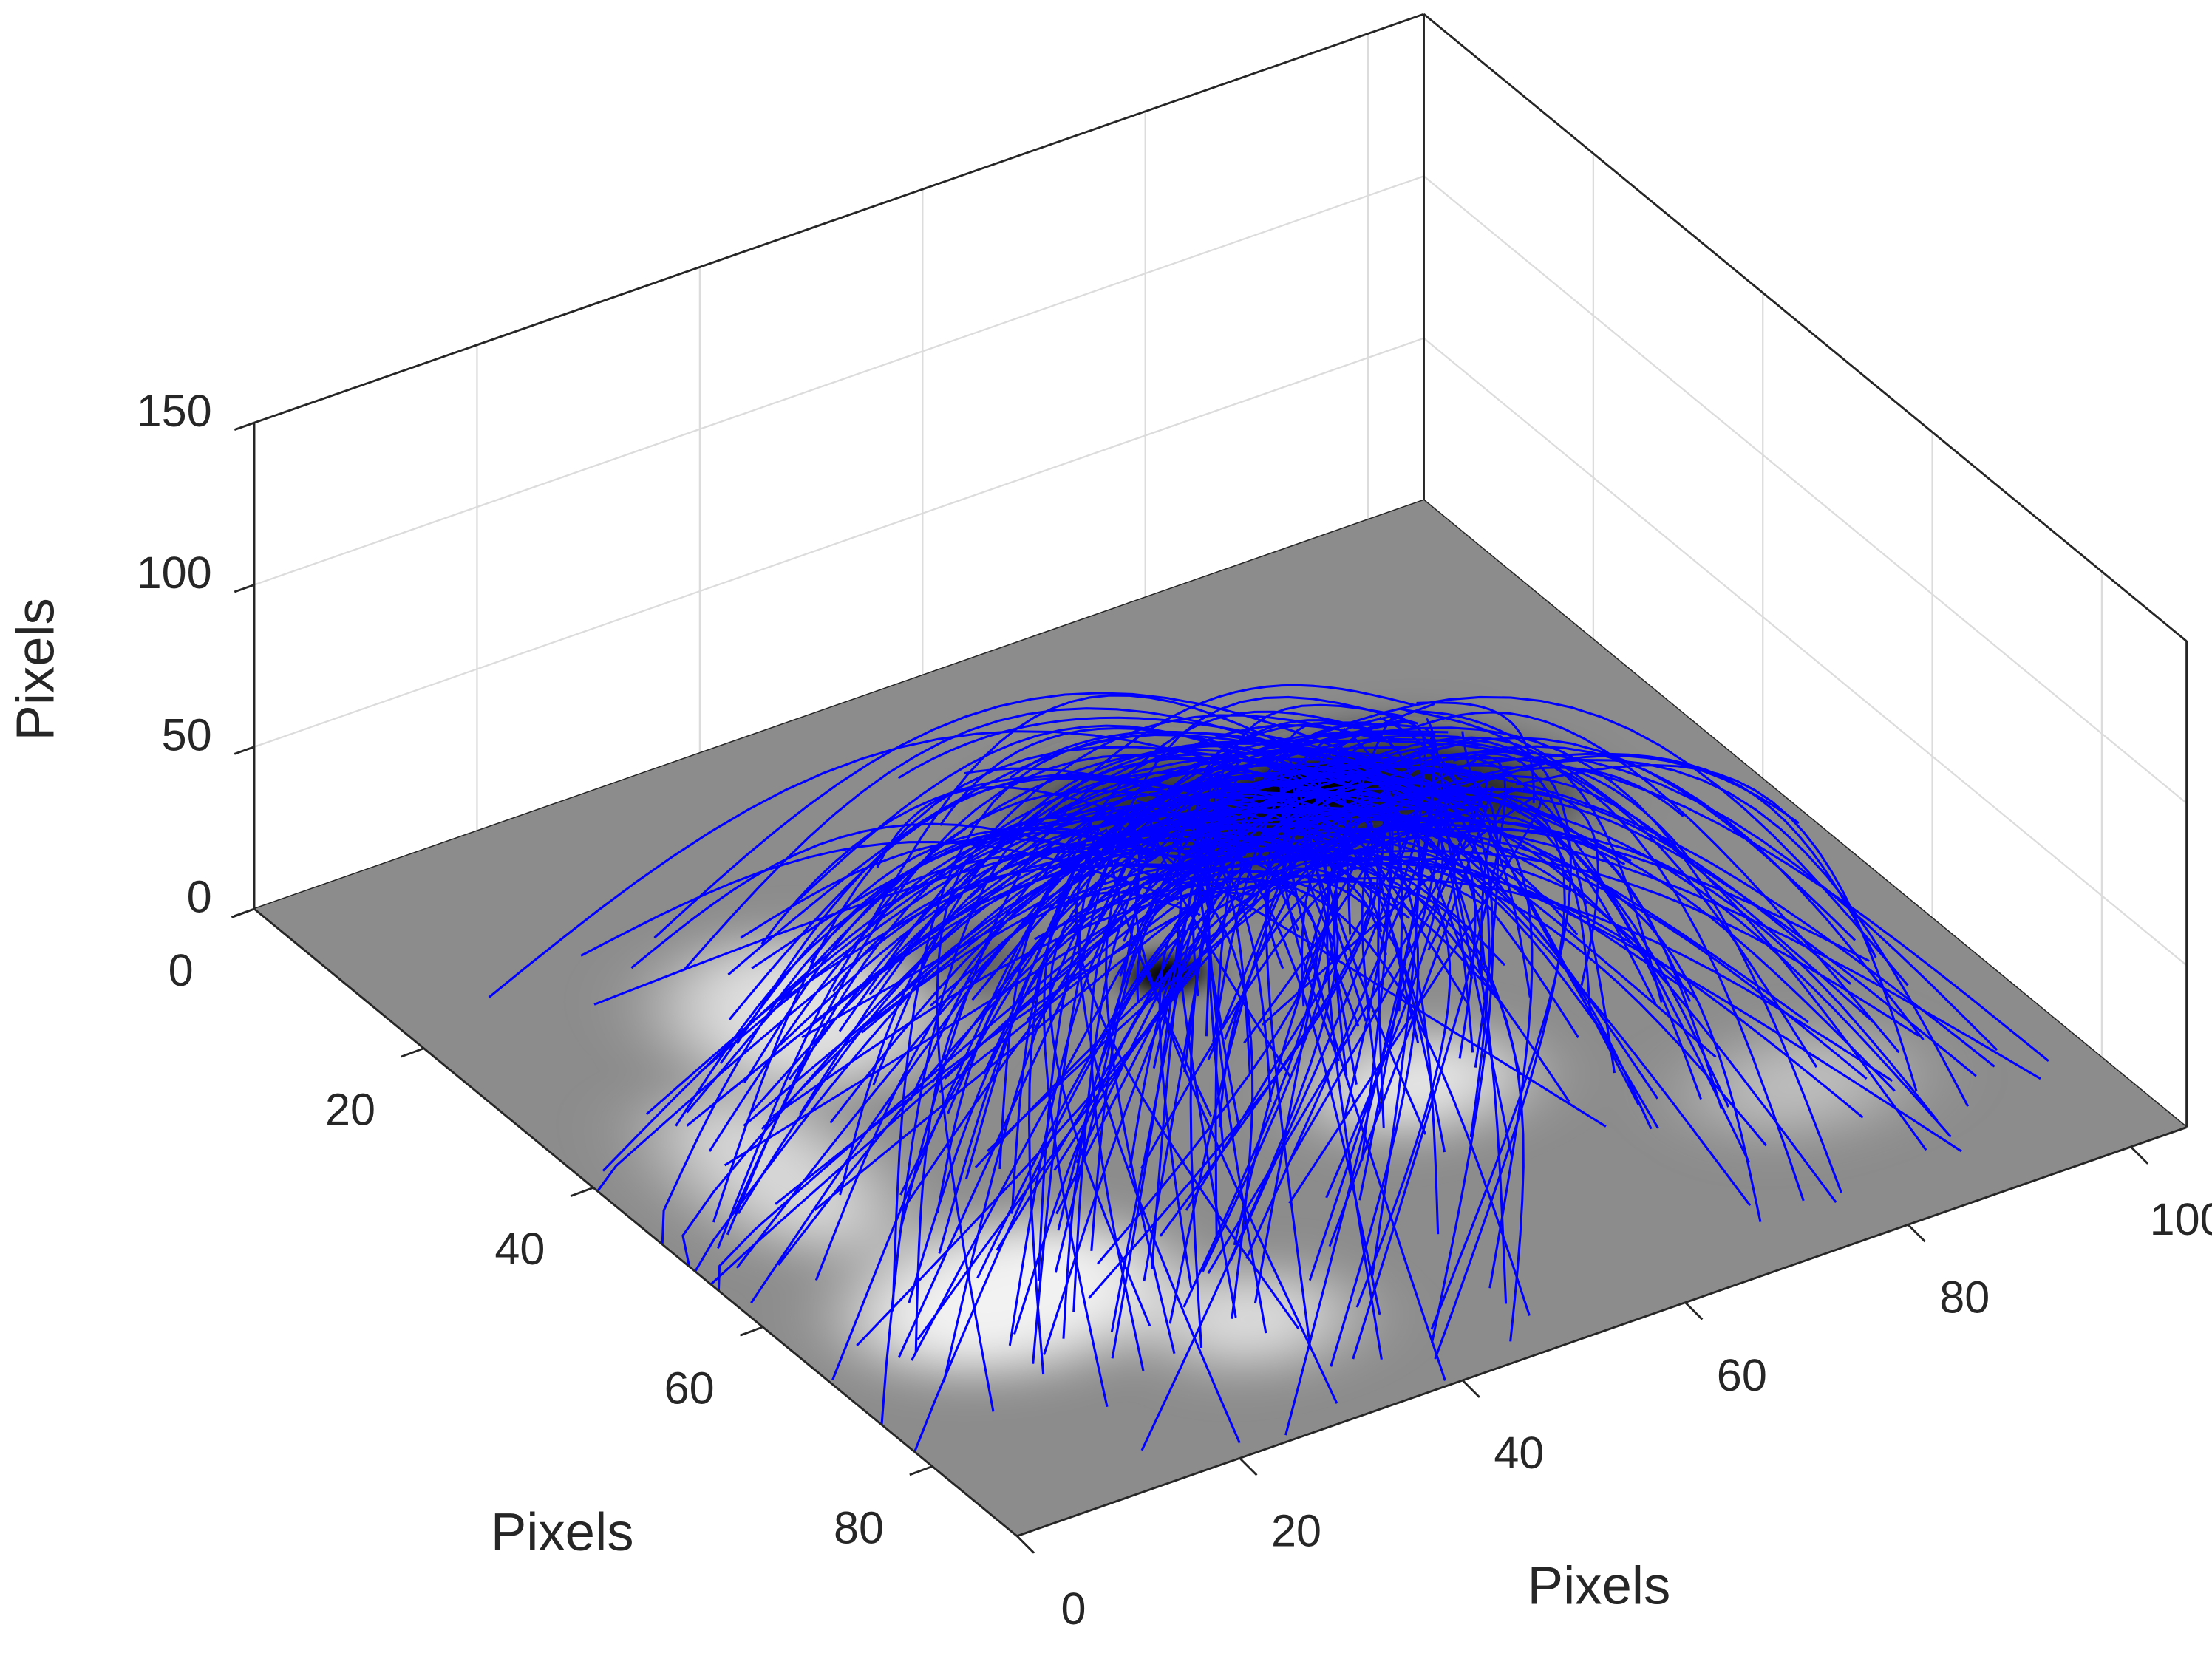  Describe the element at coordinates (1599, 1585) in the screenshot. I see `x-axis-title: Pixels` at that location.